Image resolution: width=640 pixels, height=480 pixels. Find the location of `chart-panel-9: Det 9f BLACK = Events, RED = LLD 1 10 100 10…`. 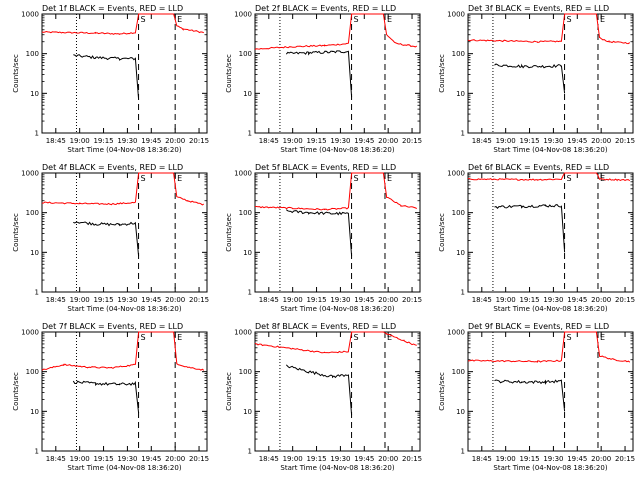

chart-panel-9: Det 9f BLACK = Events, RED = LLD 1 10 100 10… is located at coordinates (536, 397).